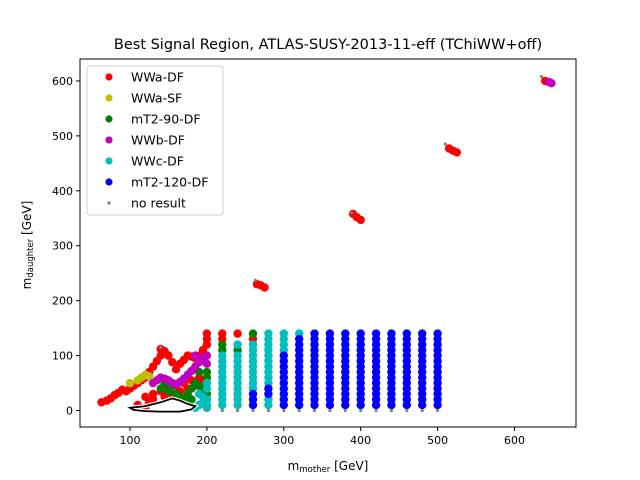 This screenshot has height=480, width=640. What do you see at coordinates (169, 182) in the screenshot?
I see `legend-label: mT2-120-DF` at bounding box center [169, 182].